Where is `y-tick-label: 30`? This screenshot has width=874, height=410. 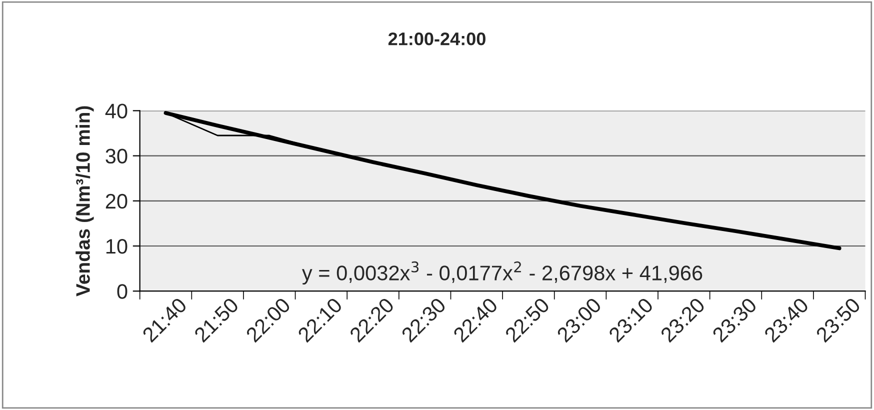
y-tick-label: 30 is located at coordinates (117, 156).